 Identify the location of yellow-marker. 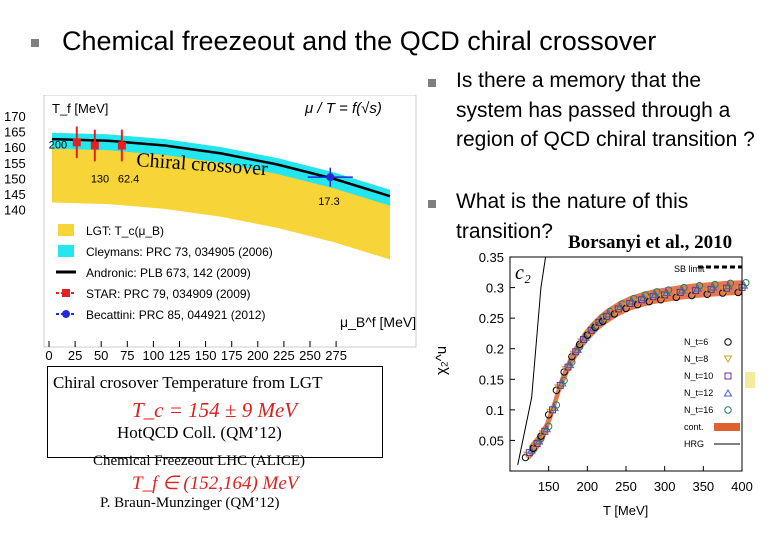
(750, 380).